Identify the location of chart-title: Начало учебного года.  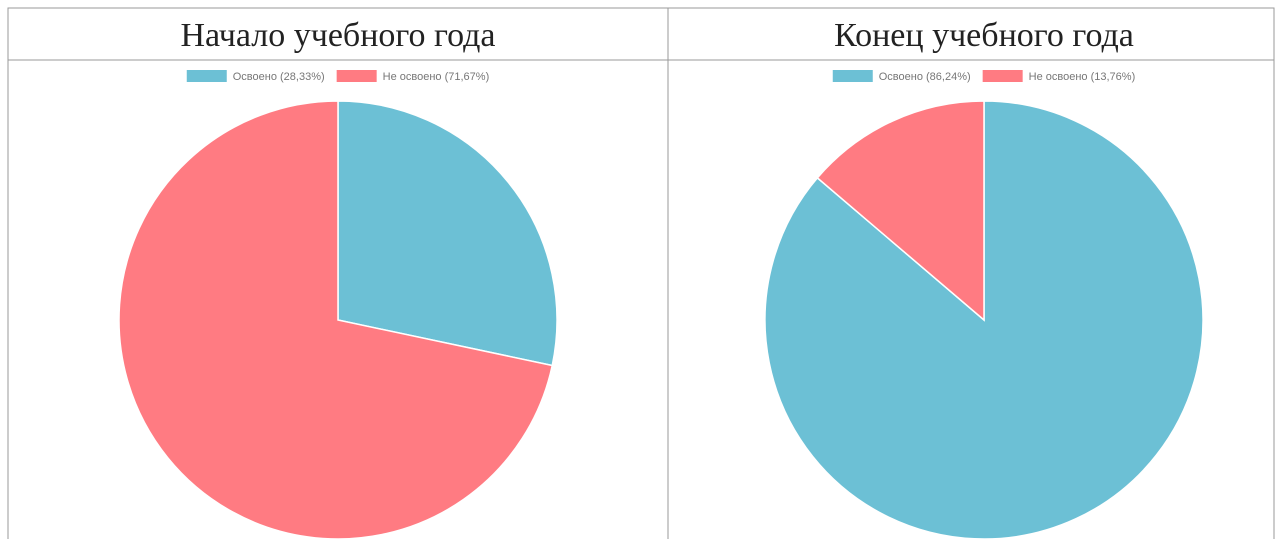
(337, 35).